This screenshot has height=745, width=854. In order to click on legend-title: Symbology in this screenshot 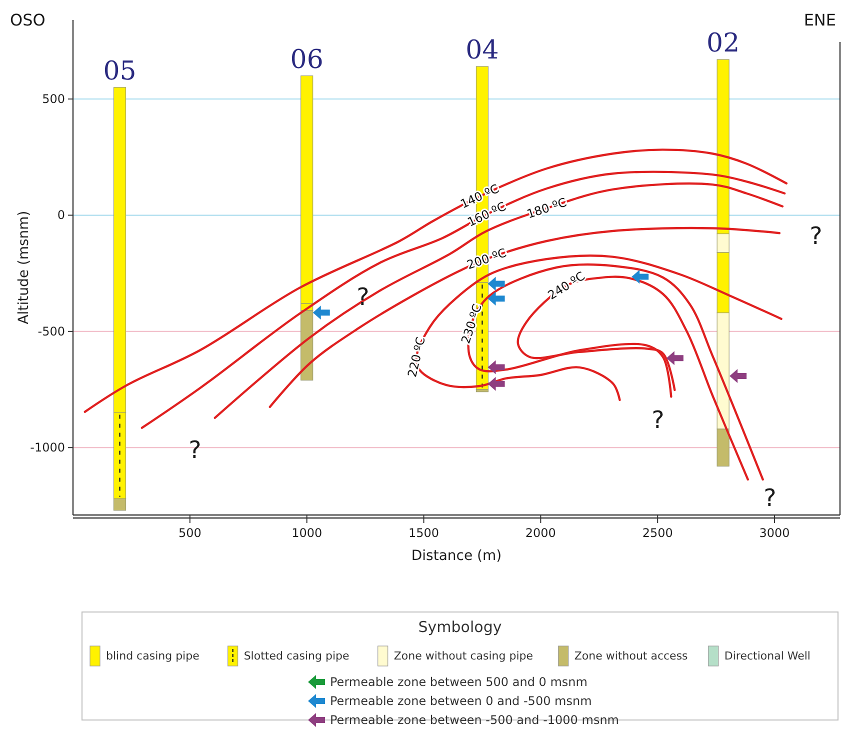, I will do `click(460, 627)`.